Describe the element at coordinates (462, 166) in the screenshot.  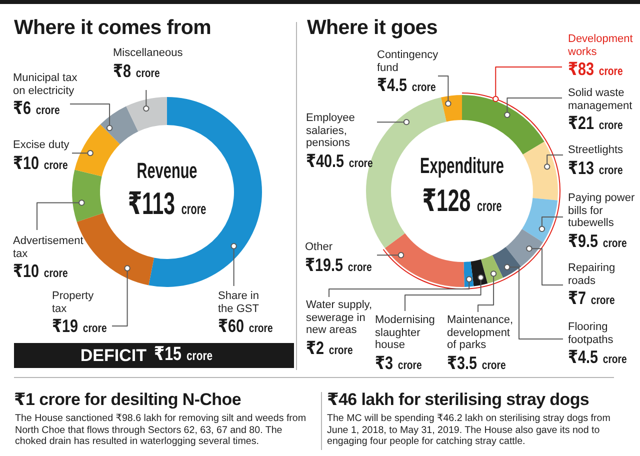
I see `text: Expenditure` at that location.